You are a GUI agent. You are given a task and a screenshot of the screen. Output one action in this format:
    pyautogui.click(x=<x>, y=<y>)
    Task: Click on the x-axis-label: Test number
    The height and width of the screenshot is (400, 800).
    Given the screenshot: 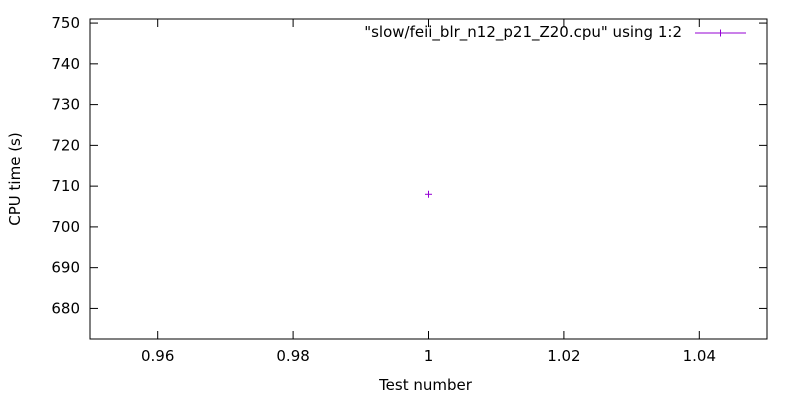 What is the action you would take?
    pyautogui.click(x=425, y=385)
    